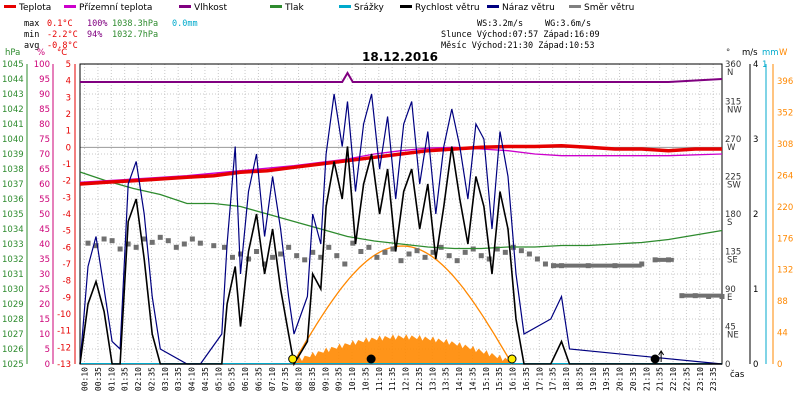 This screenshot has height=400, width=800. Describe the element at coordinates (312, 379) in the screenshot. I see `x-tick: 08:35` at that location.